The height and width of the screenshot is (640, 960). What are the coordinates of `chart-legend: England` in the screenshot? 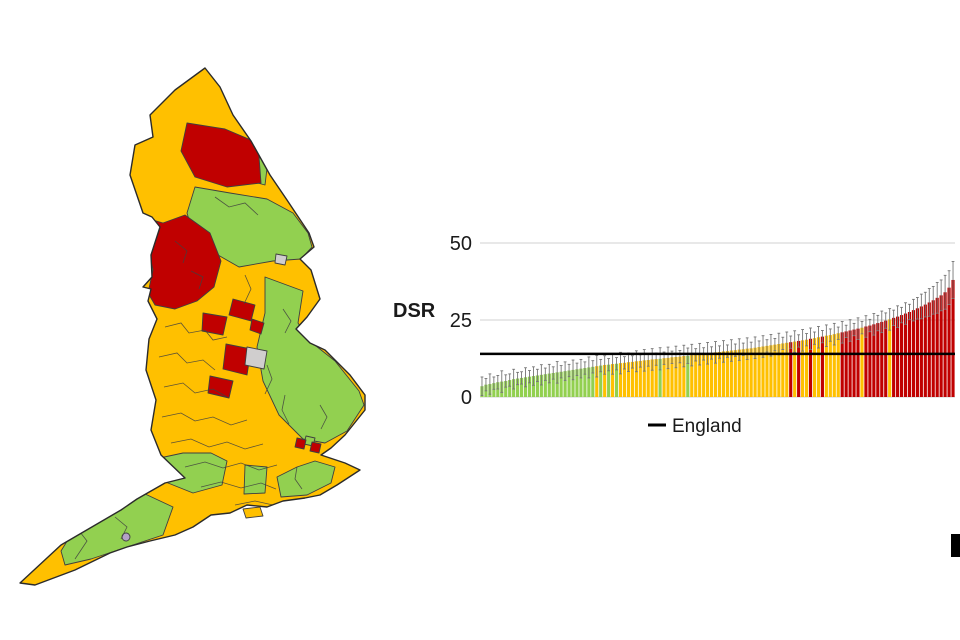 It's located at (695, 426).